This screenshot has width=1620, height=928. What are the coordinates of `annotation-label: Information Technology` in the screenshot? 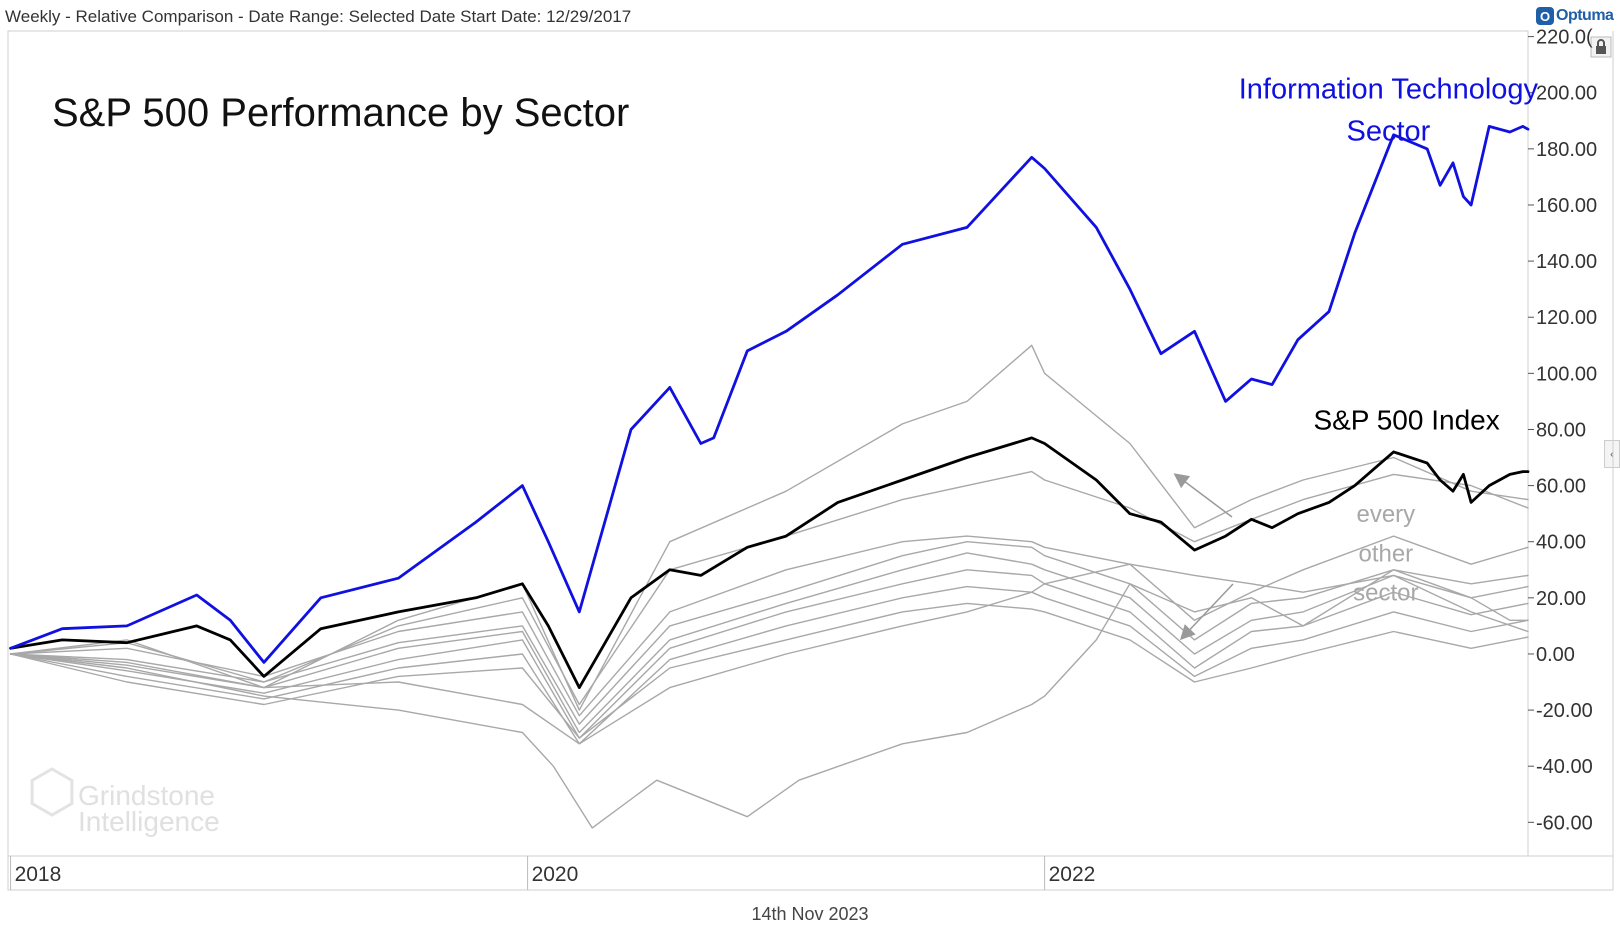 It's located at (1389, 89).